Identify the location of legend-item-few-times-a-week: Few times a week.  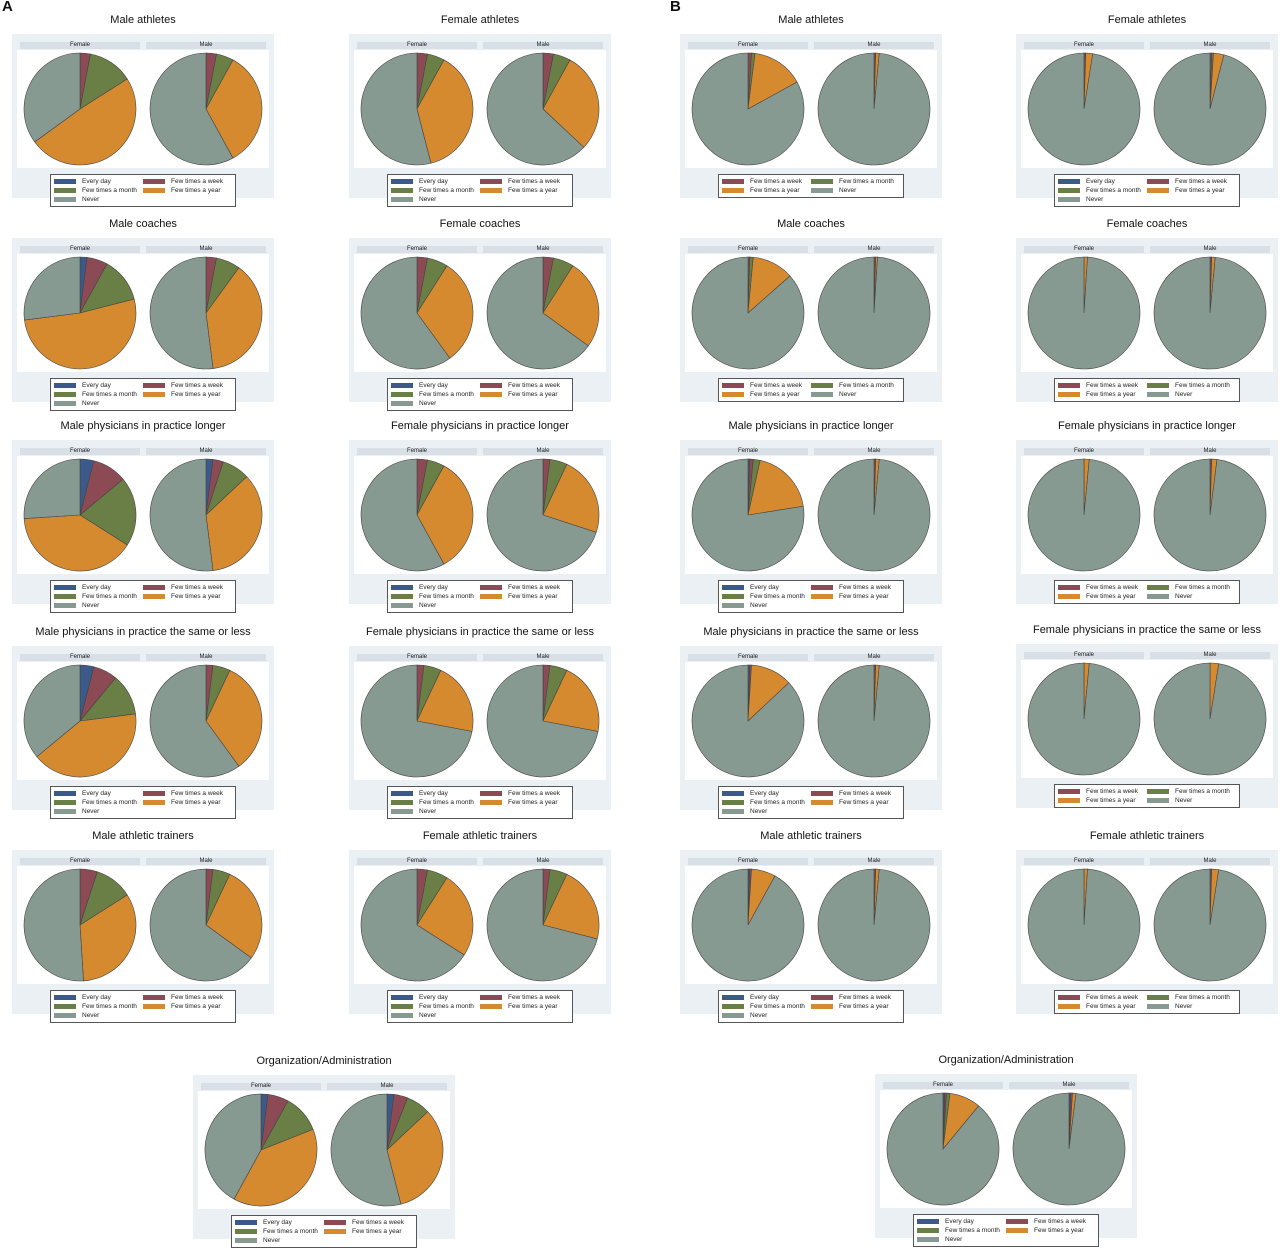
(524, 181).